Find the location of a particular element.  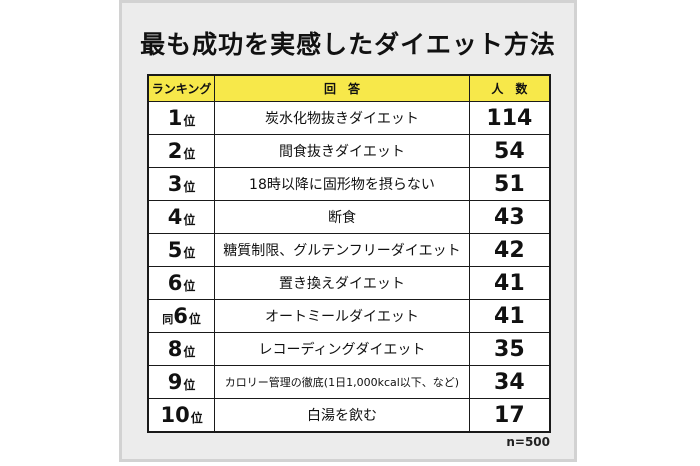

sample-size-note: n=500 is located at coordinates (528, 442).